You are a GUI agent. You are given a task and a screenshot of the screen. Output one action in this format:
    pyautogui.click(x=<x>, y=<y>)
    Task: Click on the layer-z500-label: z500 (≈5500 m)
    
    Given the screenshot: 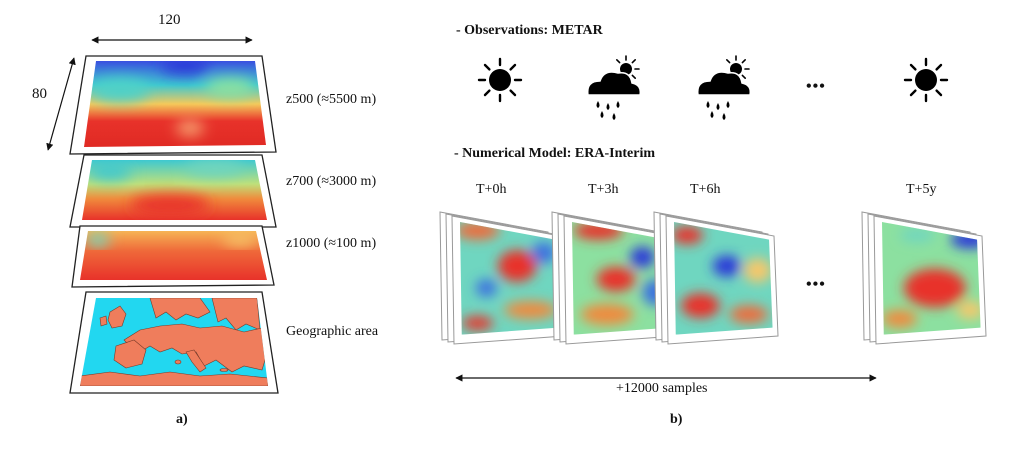 What is the action you would take?
    pyautogui.click(x=331, y=99)
    